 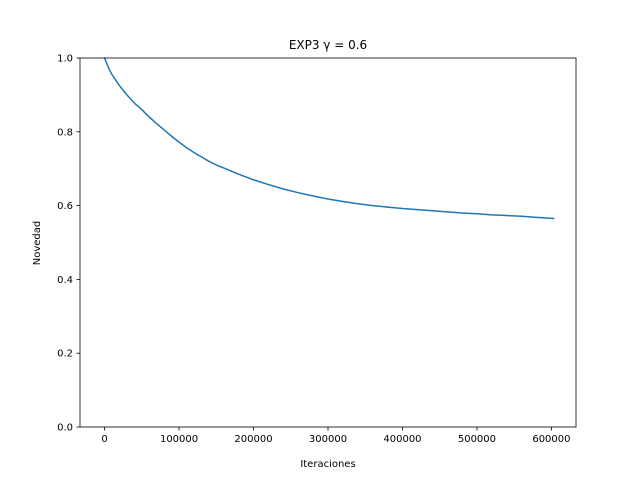 What do you see at coordinates (37, 243) in the screenshot?
I see `y-axis-label: Novedad` at bounding box center [37, 243].